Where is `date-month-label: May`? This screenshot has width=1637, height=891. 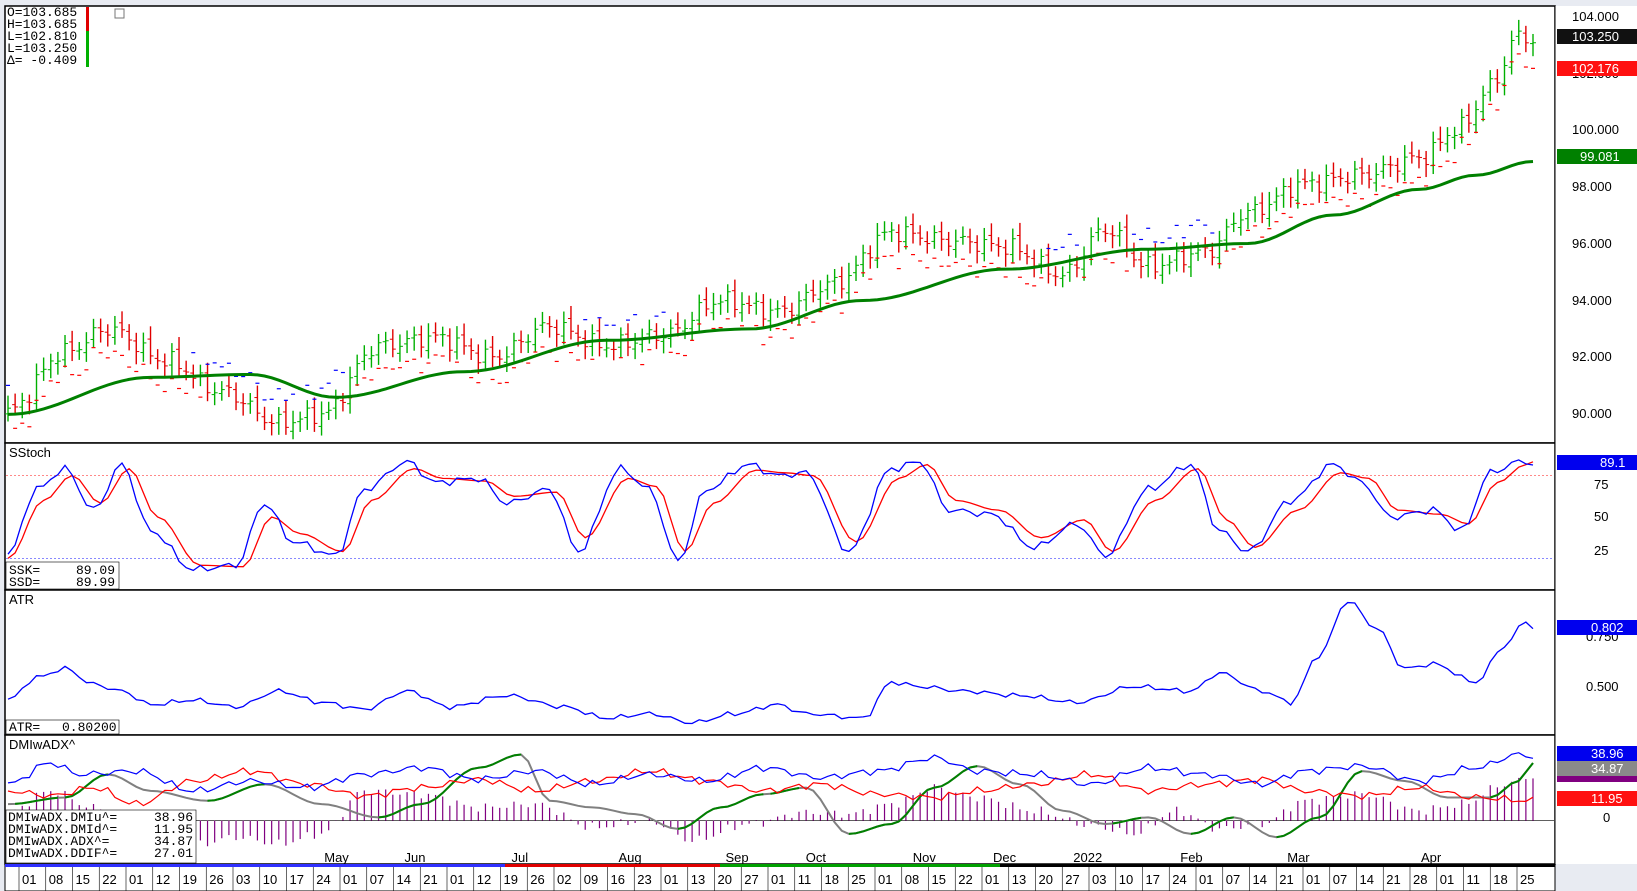 date-month-label: May is located at coordinates (336, 857).